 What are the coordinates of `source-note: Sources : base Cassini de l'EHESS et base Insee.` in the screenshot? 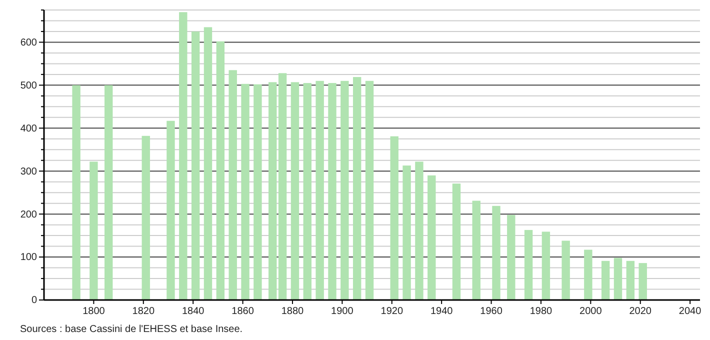 It's located at (131, 329).